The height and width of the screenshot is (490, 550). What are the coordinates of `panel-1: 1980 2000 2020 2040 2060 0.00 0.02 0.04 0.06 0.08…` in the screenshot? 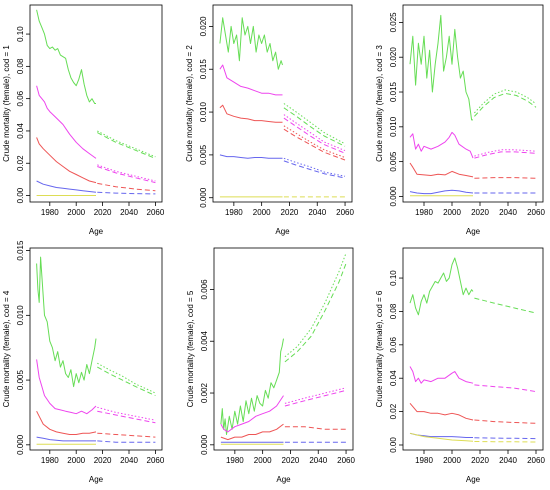 It's located at (83, 120).